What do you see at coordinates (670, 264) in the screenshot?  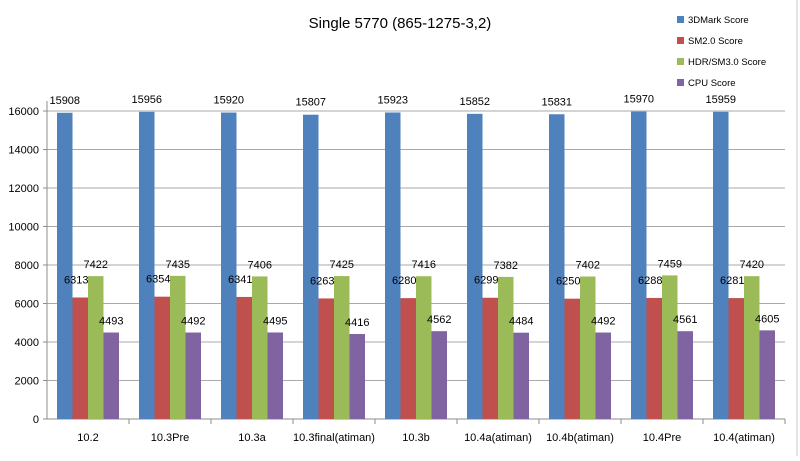 I see `data-label: 7459` at bounding box center [670, 264].